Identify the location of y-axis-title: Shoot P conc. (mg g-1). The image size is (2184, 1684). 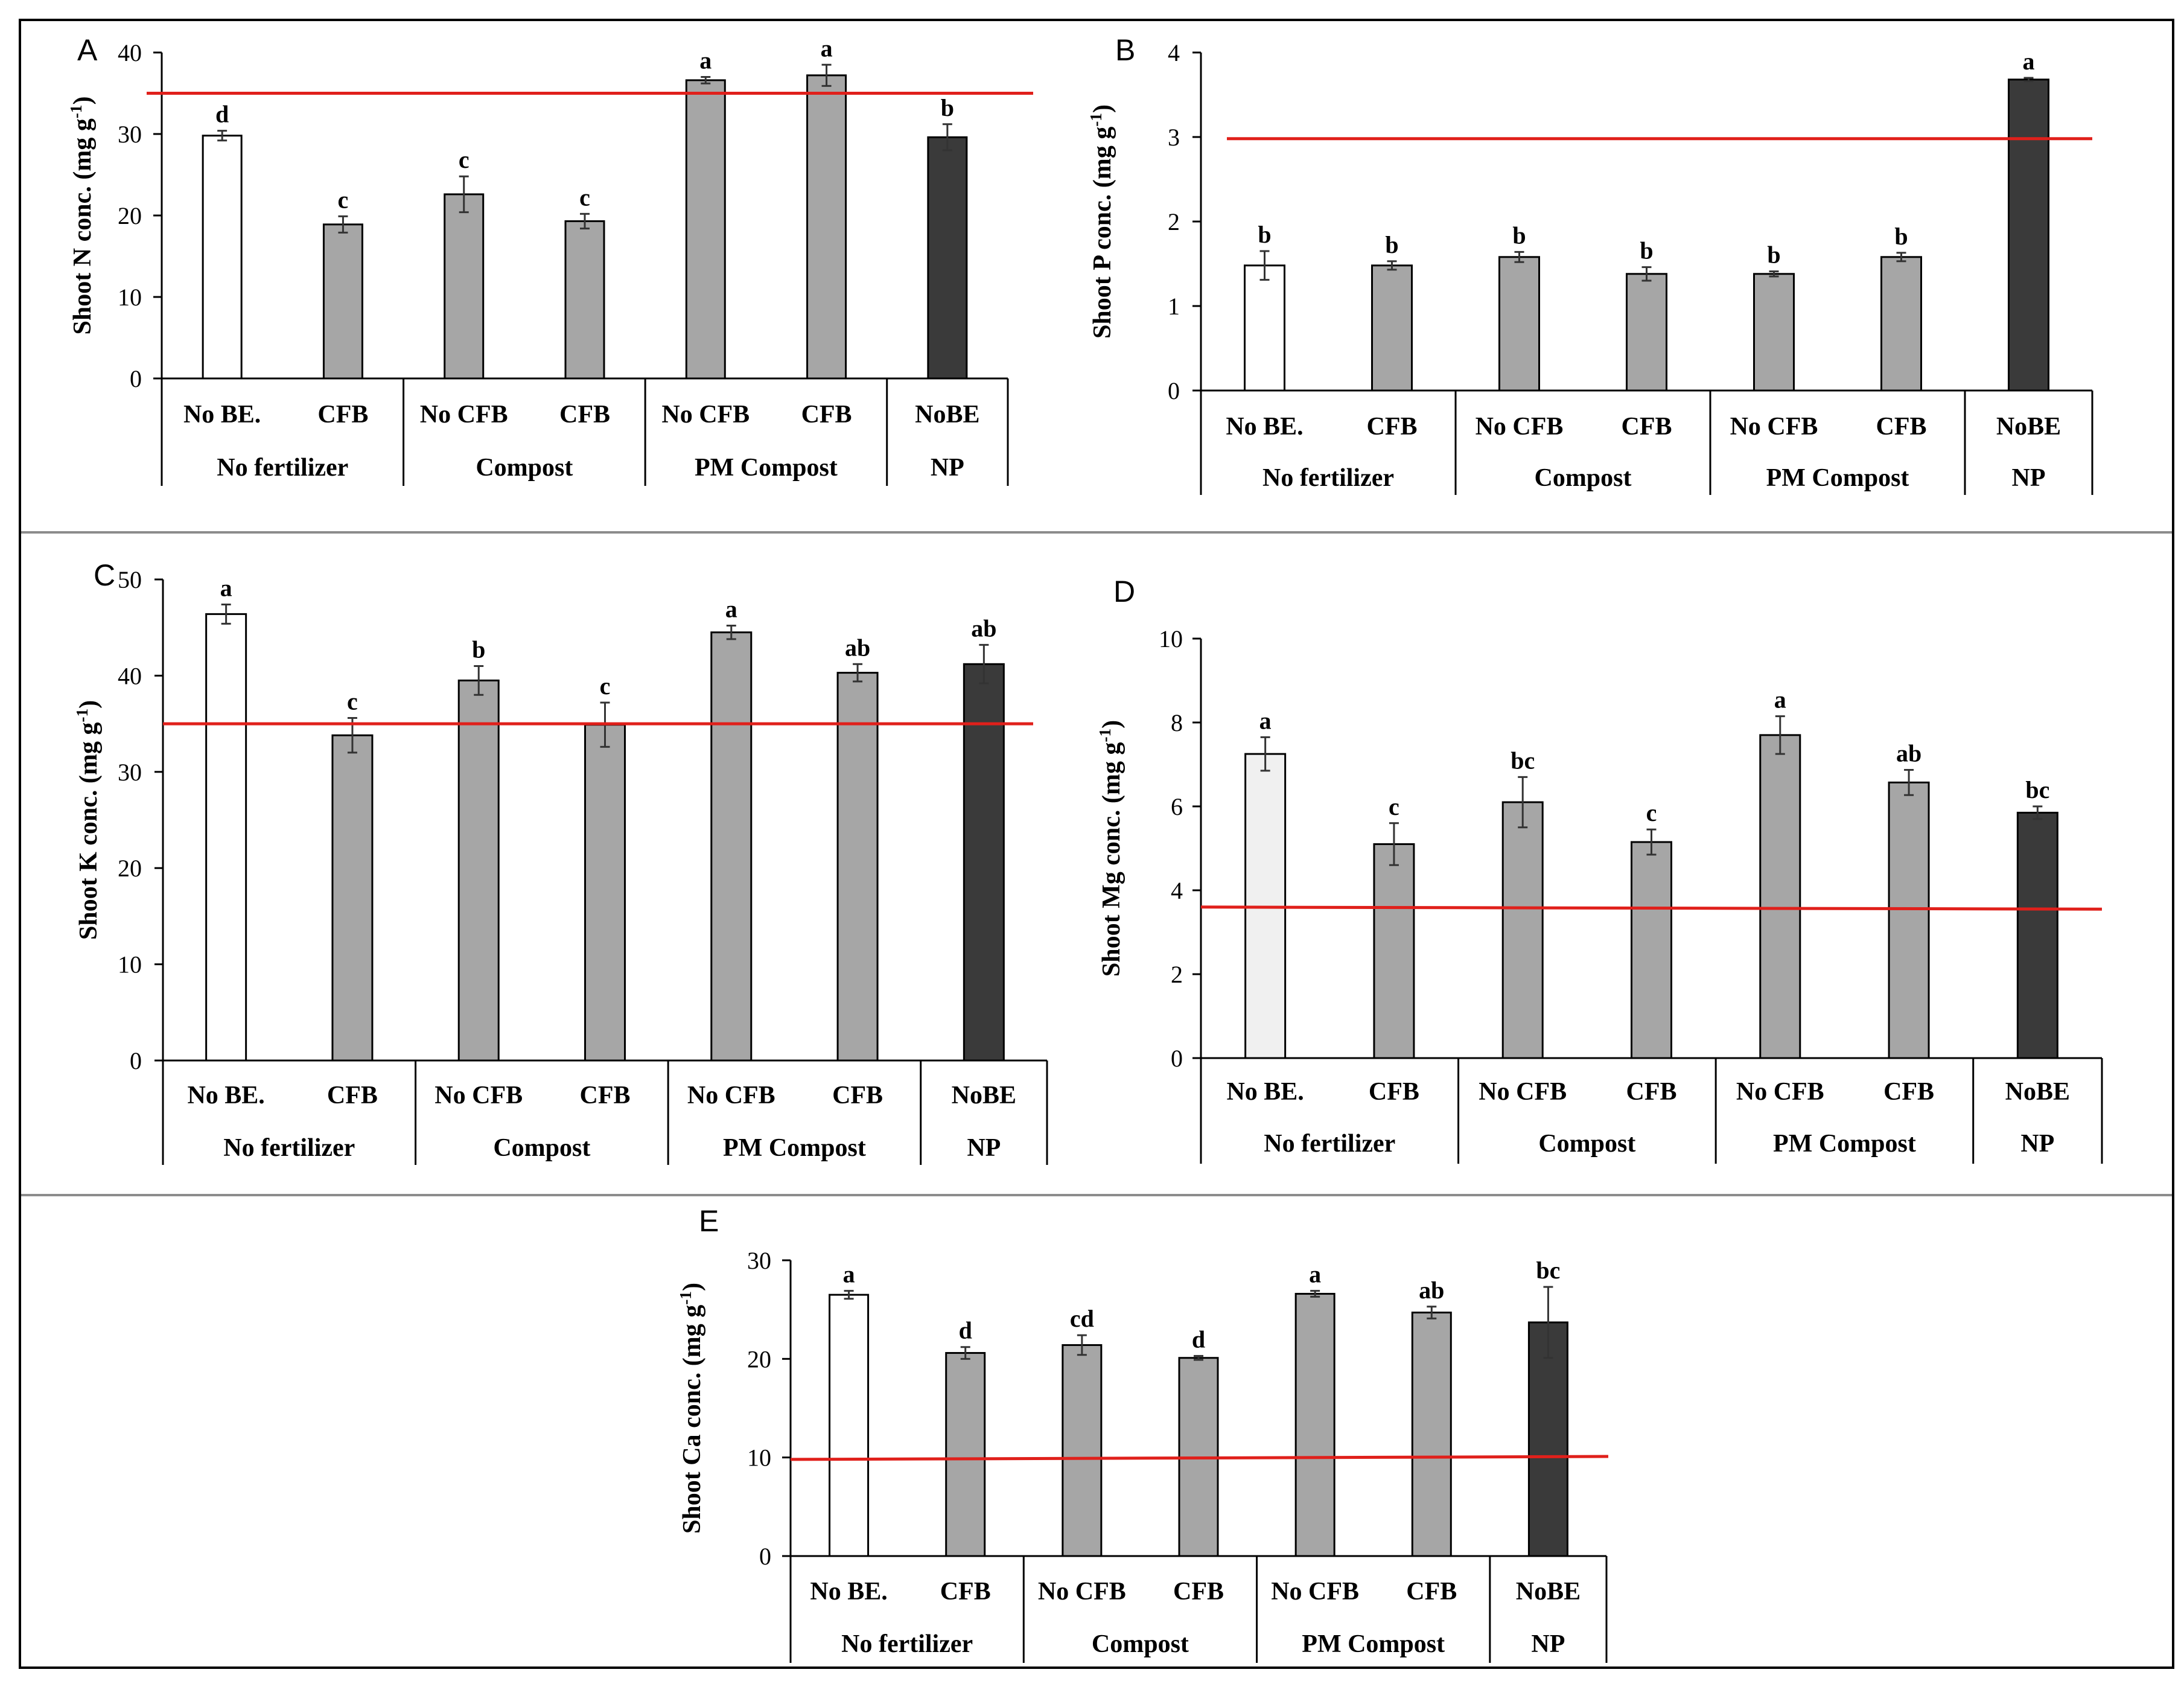
(1102, 221).